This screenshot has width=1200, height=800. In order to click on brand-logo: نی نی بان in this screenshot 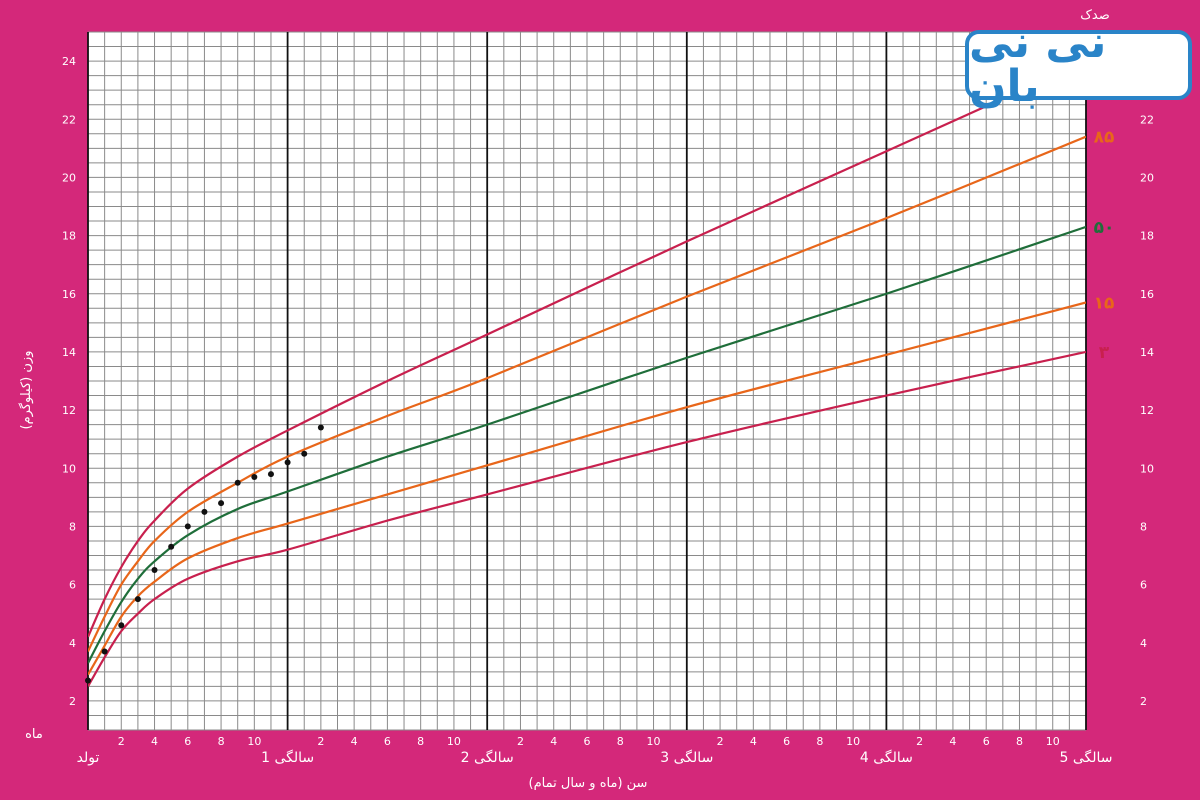, I will do `click(1078, 65)`.